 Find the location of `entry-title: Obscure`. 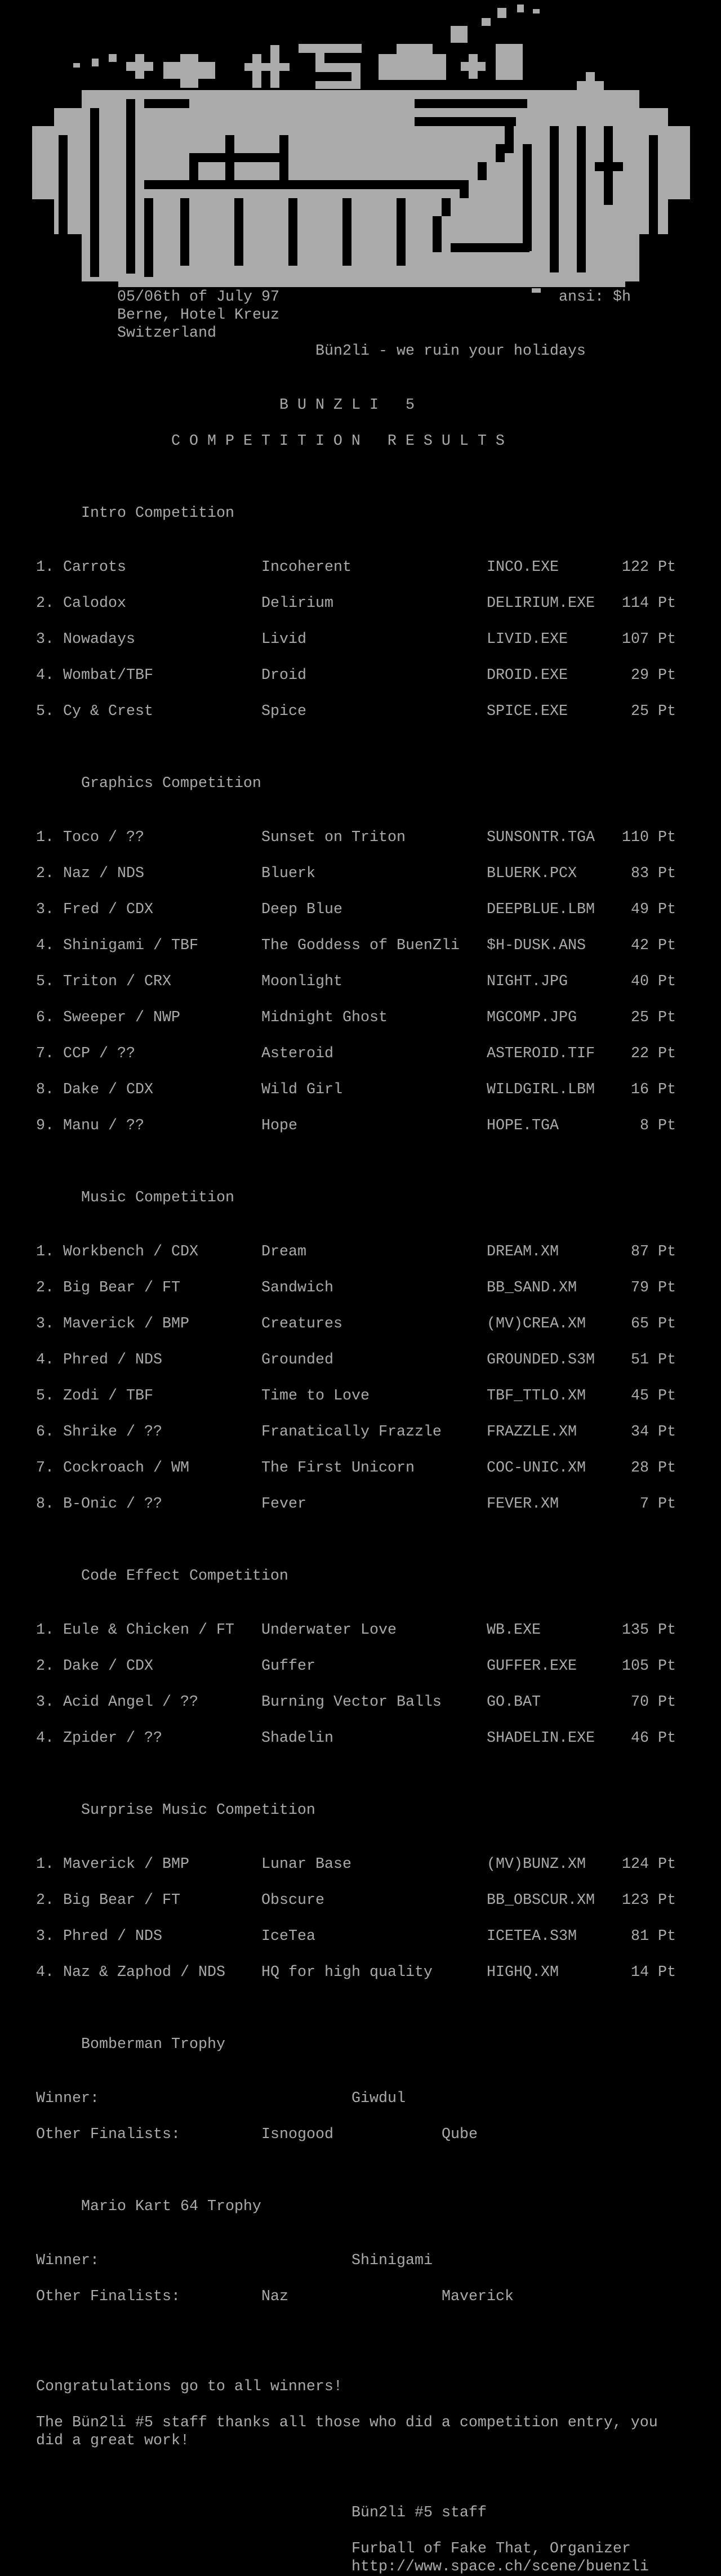

entry-title: Obscure is located at coordinates (292, 1900).